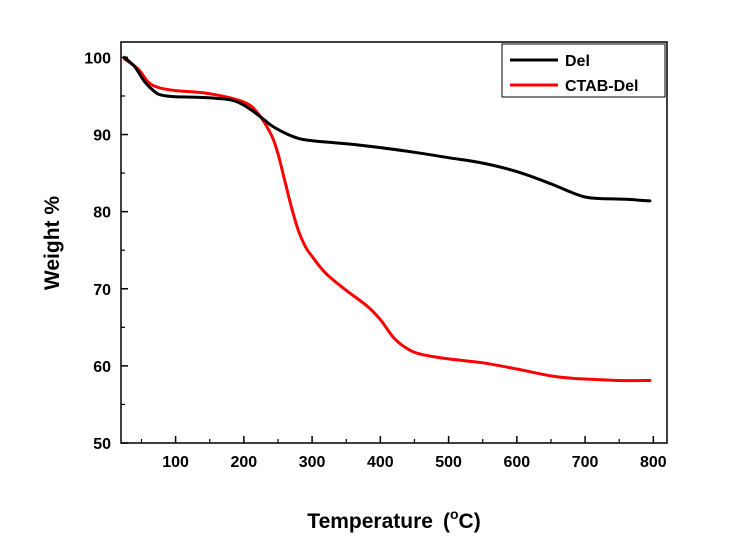 The height and width of the screenshot is (543, 733). What do you see at coordinates (102, 444) in the screenshot?
I see `y-tick-label: 50` at bounding box center [102, 444].